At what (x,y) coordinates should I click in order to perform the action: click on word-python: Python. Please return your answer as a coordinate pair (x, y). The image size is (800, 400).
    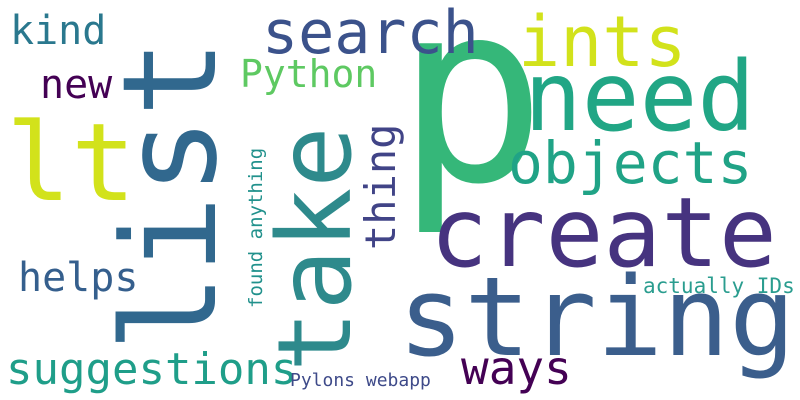
    Looking at the image, I should click on (308, 74).